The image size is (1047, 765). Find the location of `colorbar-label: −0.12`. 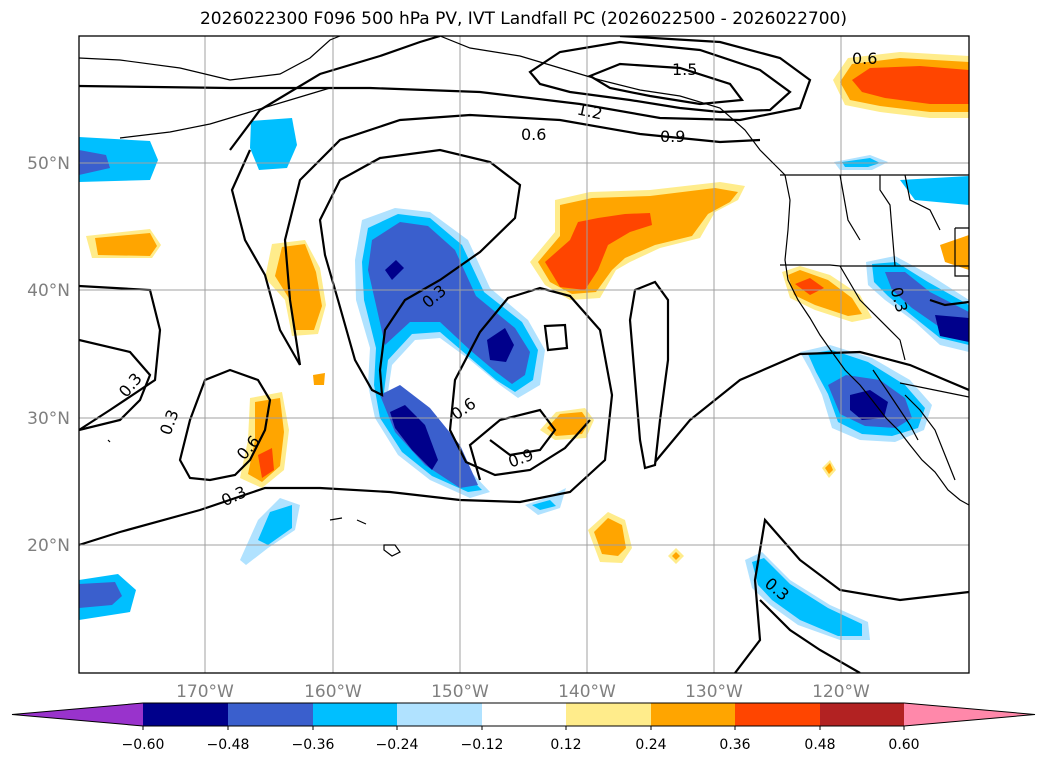

colorbar-label: −0.12 is located at coordinates (482, 745).